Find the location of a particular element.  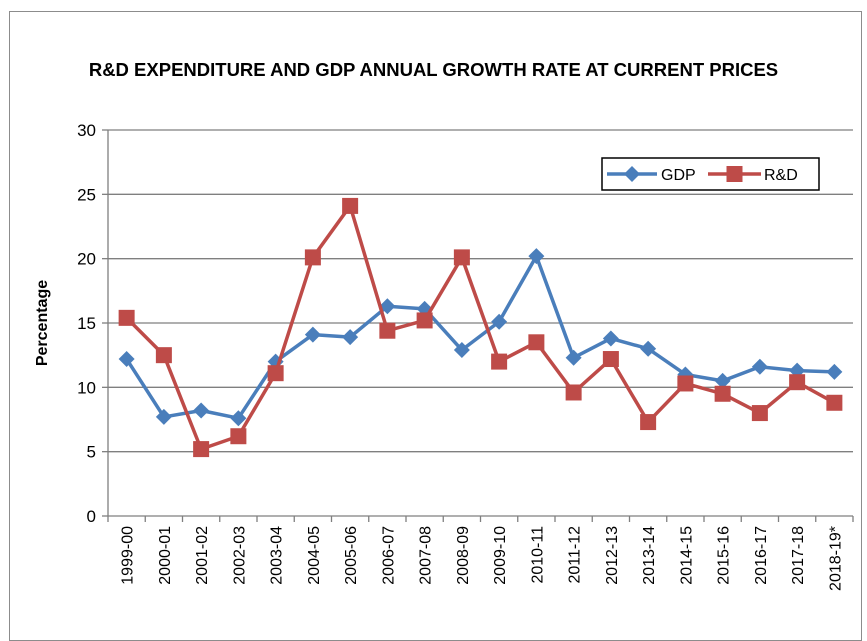

x-tick-label: 2002-03 is located at coordinates (239, 555).